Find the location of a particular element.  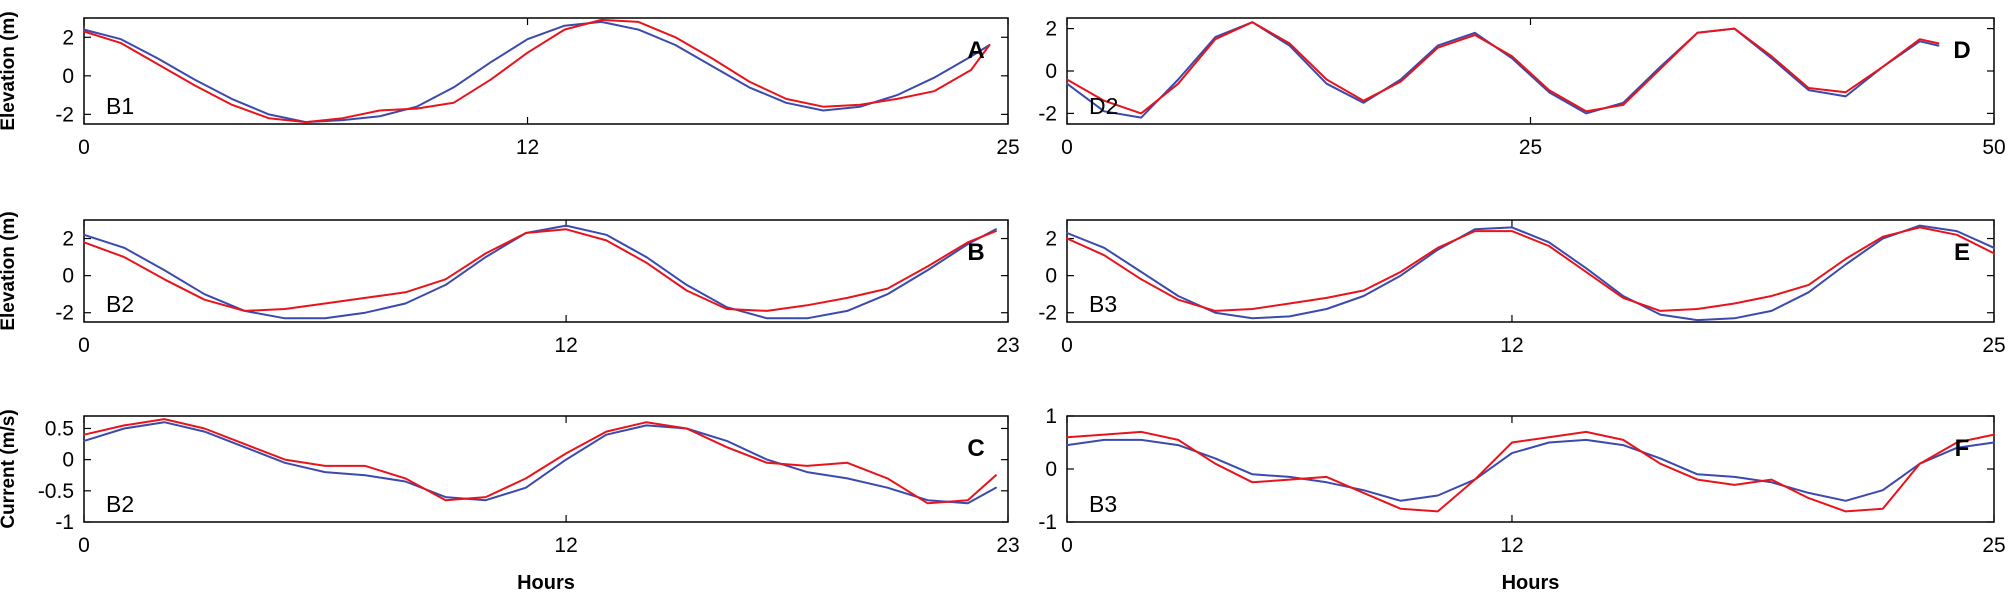

y-tick-label: -0.5 is located at coordinates (56, 491).